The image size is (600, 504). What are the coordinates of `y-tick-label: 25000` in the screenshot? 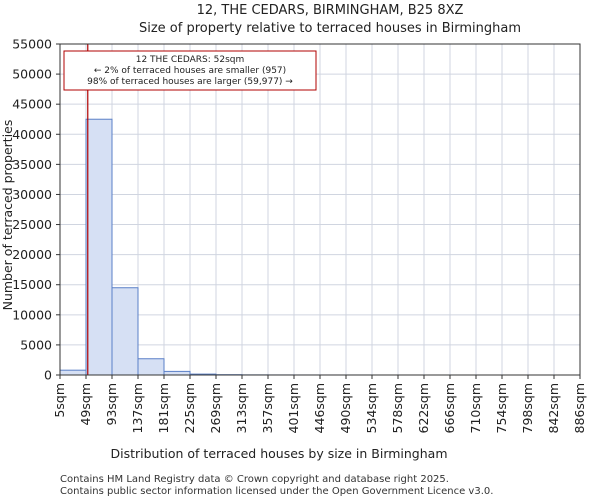 It's located at (32, 224).